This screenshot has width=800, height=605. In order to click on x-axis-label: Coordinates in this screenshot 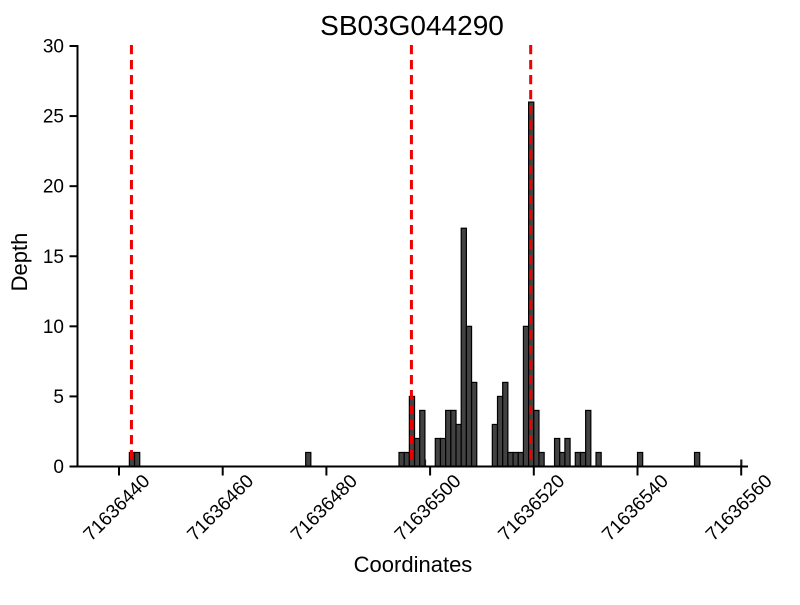, I will do `click(413, 564)`.